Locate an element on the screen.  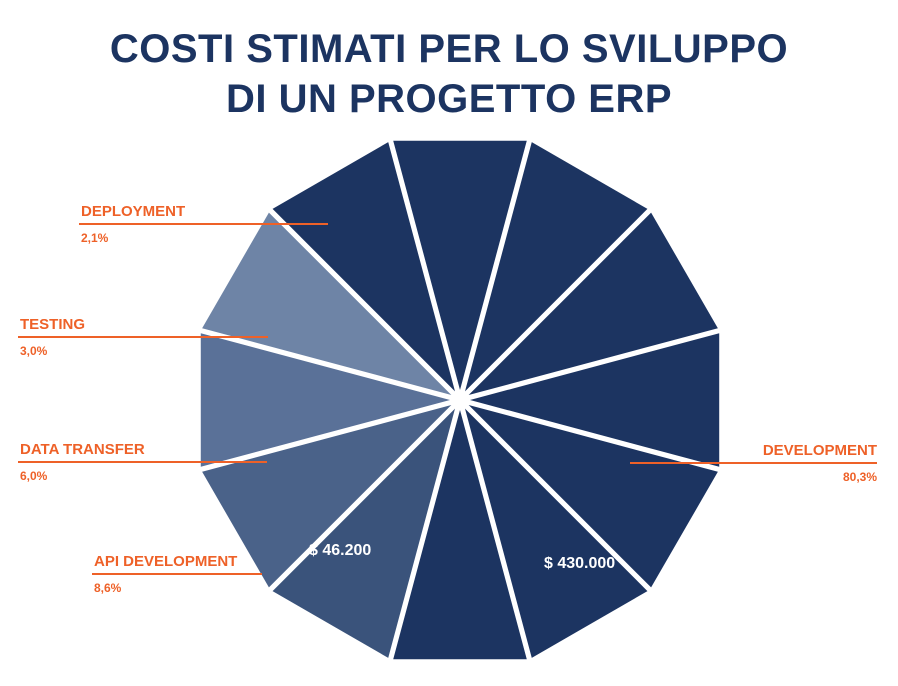
legend-percent-api-development: 8,6% is located at coordinates (108, 588).